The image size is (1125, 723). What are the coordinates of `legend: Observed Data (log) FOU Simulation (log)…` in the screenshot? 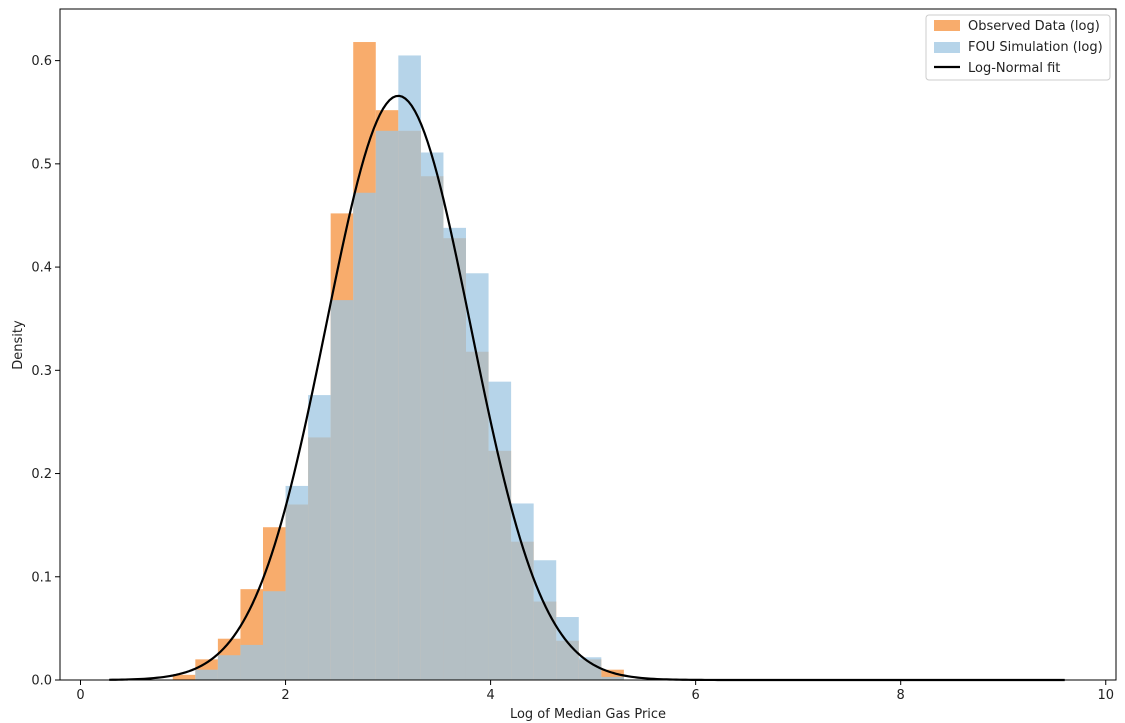 It's located at (1018, 47).